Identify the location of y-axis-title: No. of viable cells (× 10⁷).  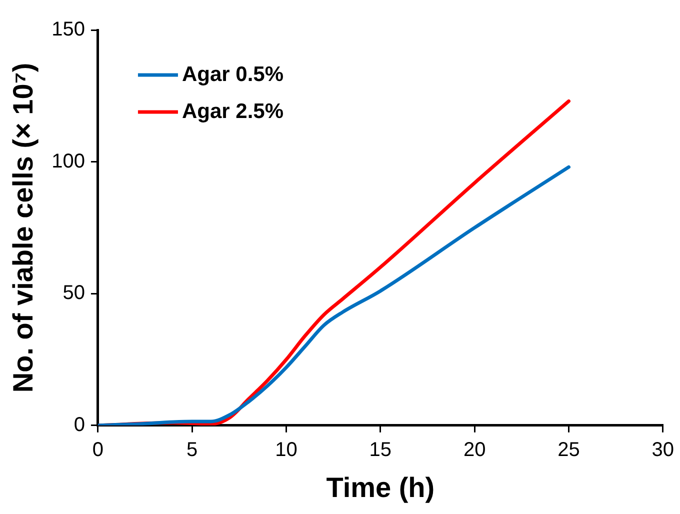
(23, 227).